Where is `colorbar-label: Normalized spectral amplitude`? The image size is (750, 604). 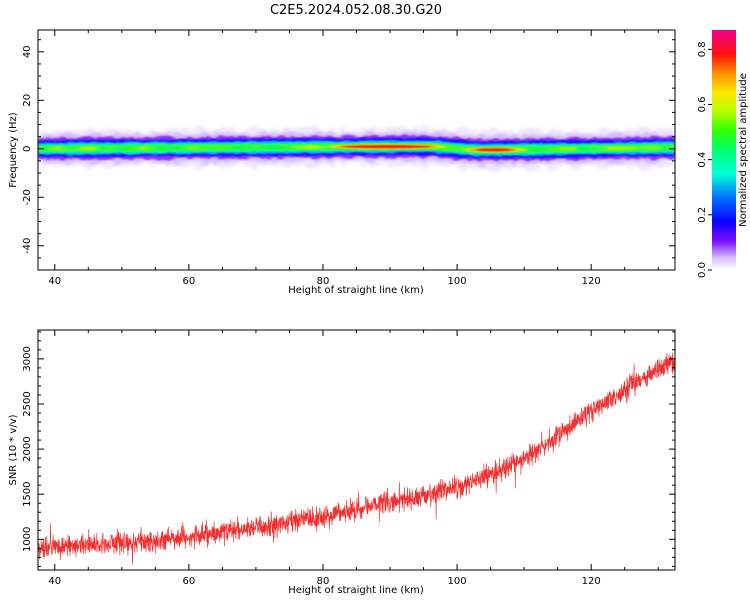 colorbar-label: Normalized spectral amplitude is located at coordinates (743, 150).